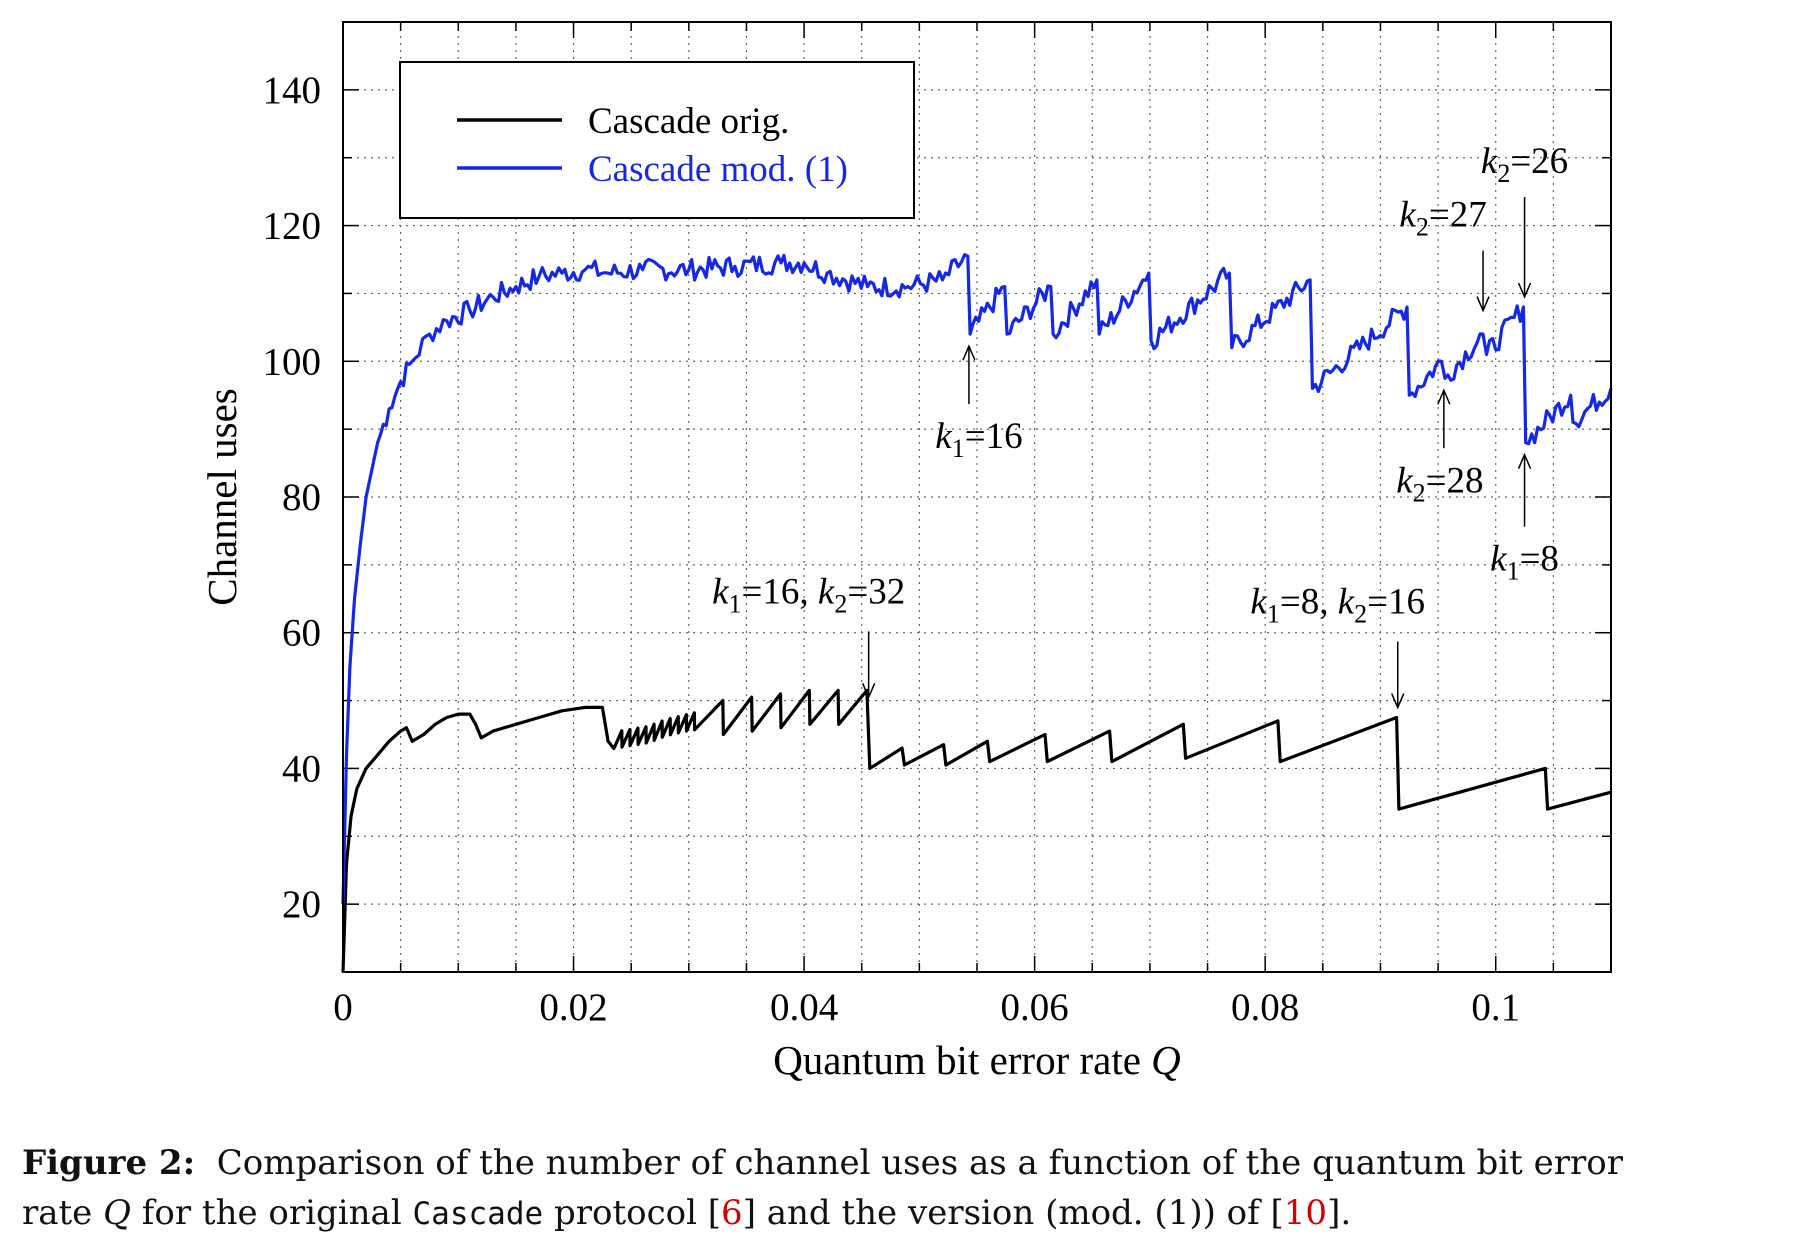 The height and width of the screenshot is (1242, 1804). What do you see at coordinates (1265, 1007) in the screenshot?
I see `x-tick-label: 0.08` at bounding box center [1265, 1007].